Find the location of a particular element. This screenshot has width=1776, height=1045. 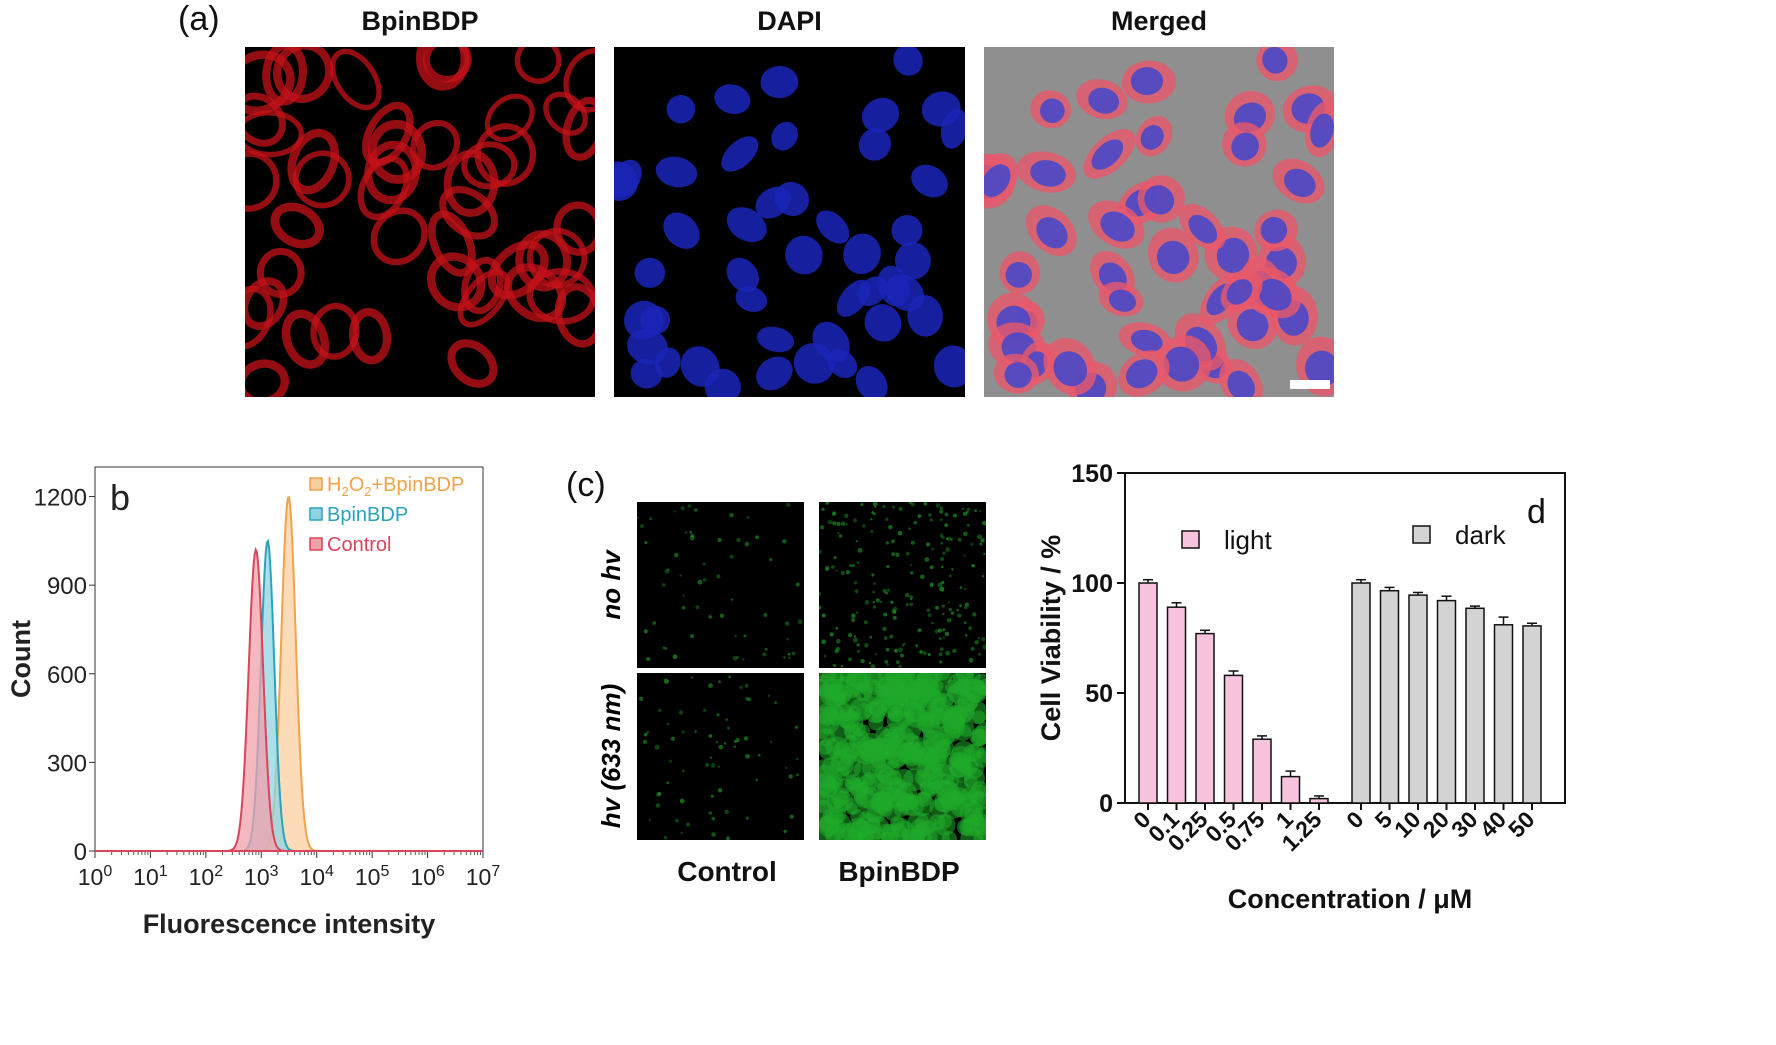

panel-a-label: (a) is located at coordinates (199, 19).